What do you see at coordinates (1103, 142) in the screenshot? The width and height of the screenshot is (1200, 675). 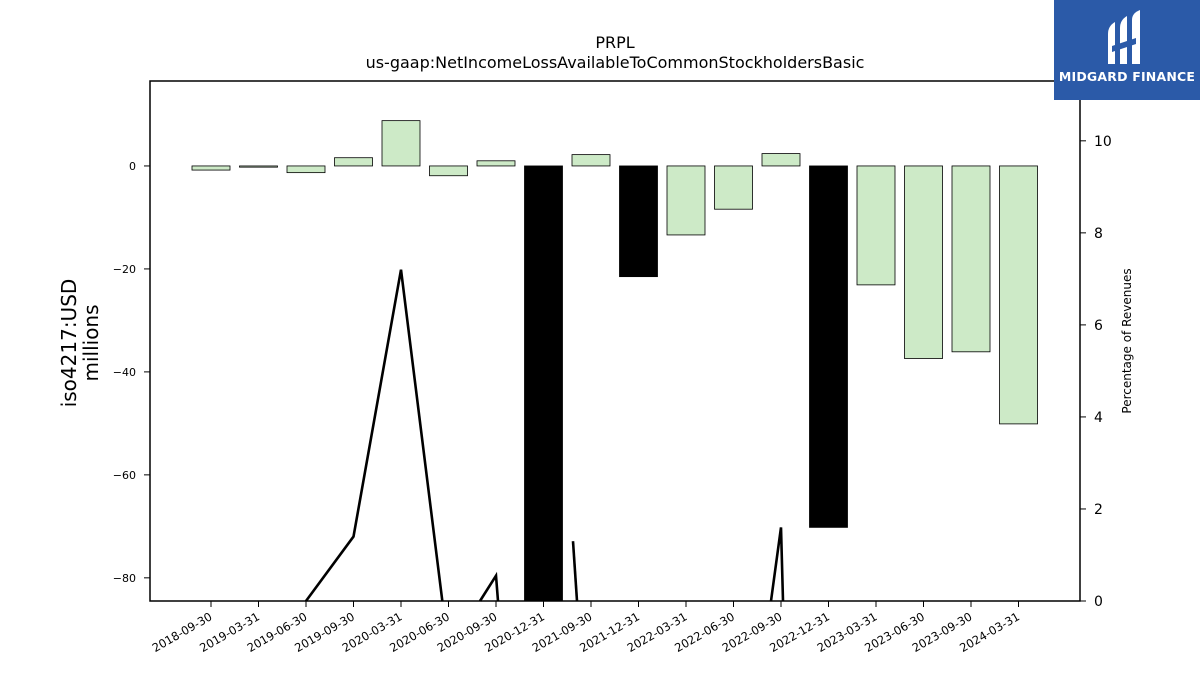 I see `y2-tick-label: 10` at bounding box center [1103, 142].